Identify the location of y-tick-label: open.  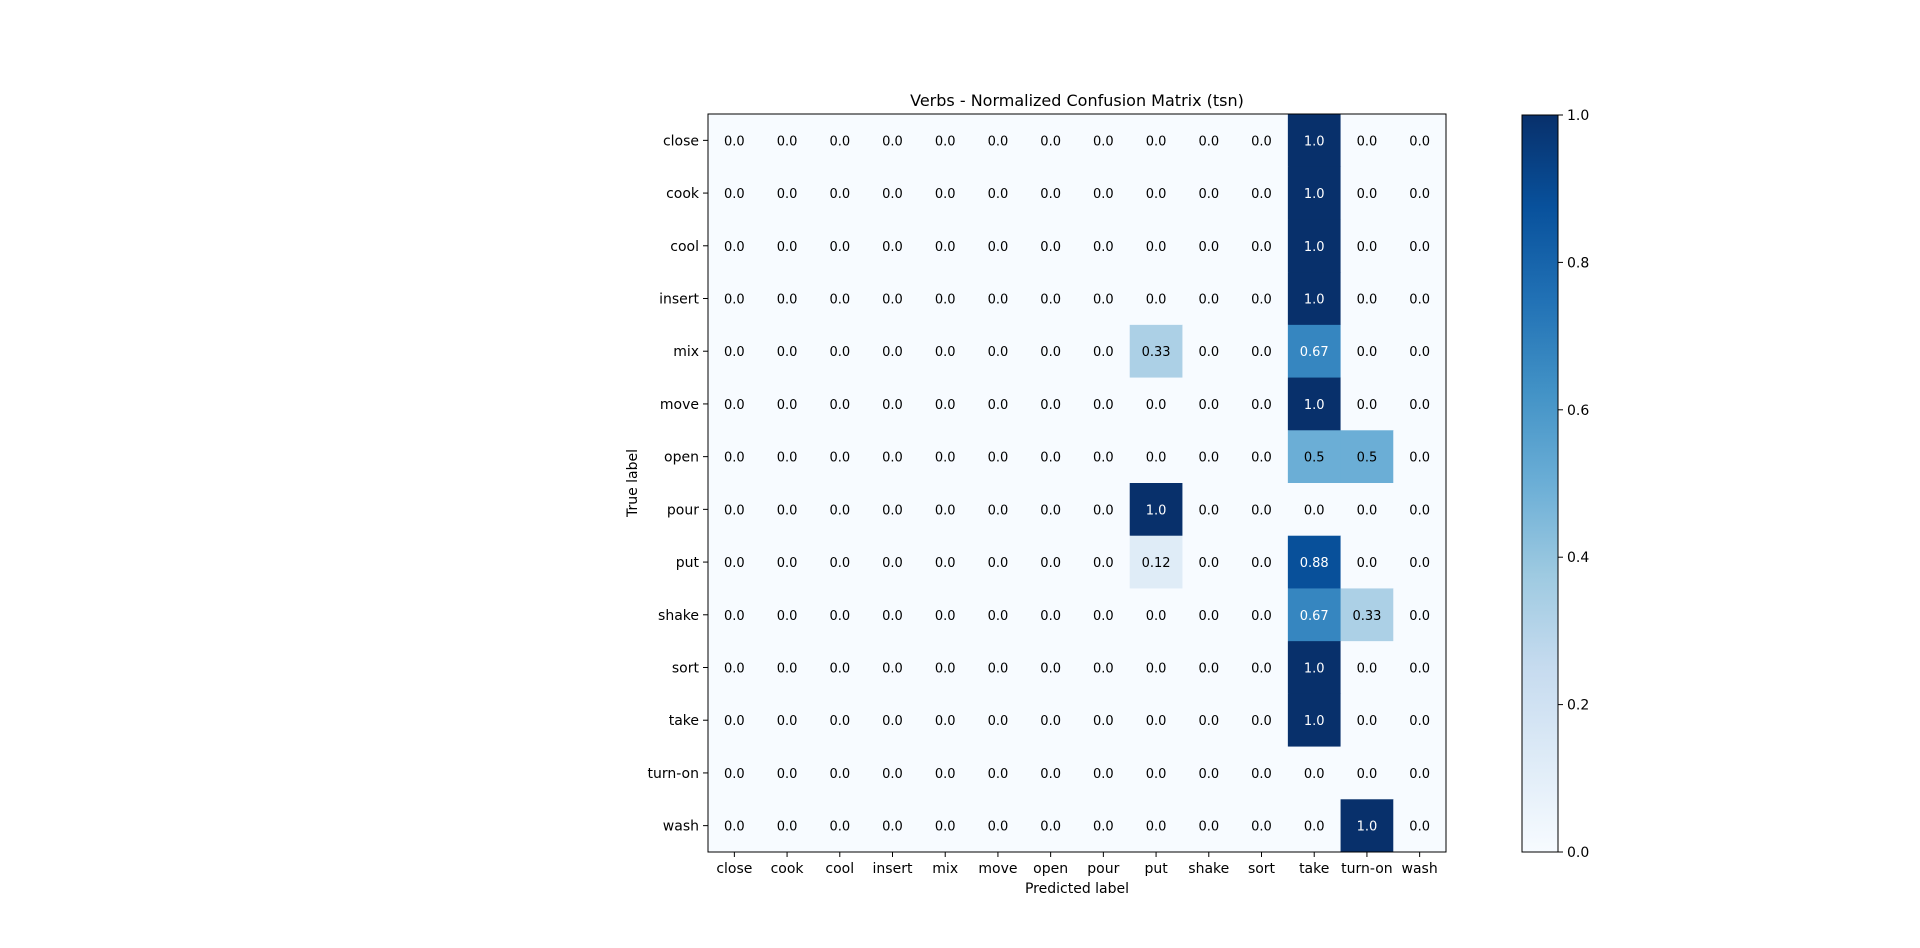
(681, 458).